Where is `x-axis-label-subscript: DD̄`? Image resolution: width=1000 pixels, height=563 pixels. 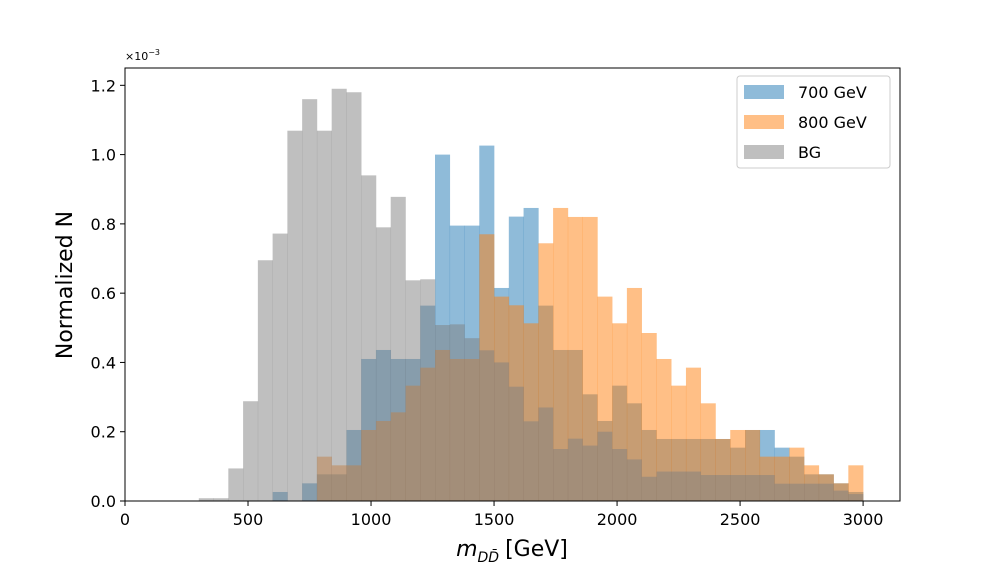 x-axis-label-subscript: DD̄ is located at coordinates (489, 555).